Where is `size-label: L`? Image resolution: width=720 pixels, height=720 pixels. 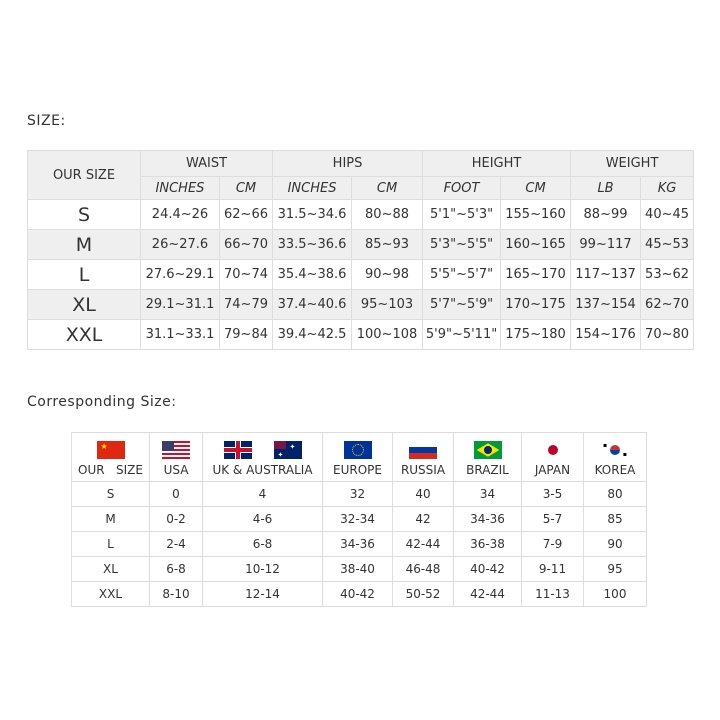 size-label: L is located at coordinates (110, 544).